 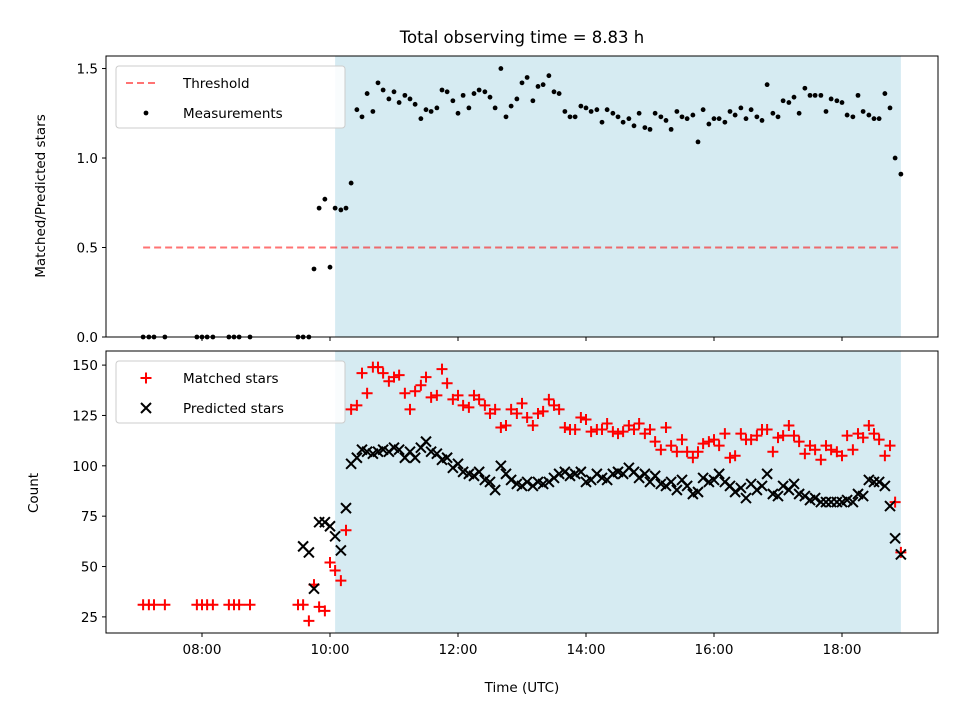 I want to click on bottom-legend: Matched stars Predicted stars, so click(x=230, y=392).